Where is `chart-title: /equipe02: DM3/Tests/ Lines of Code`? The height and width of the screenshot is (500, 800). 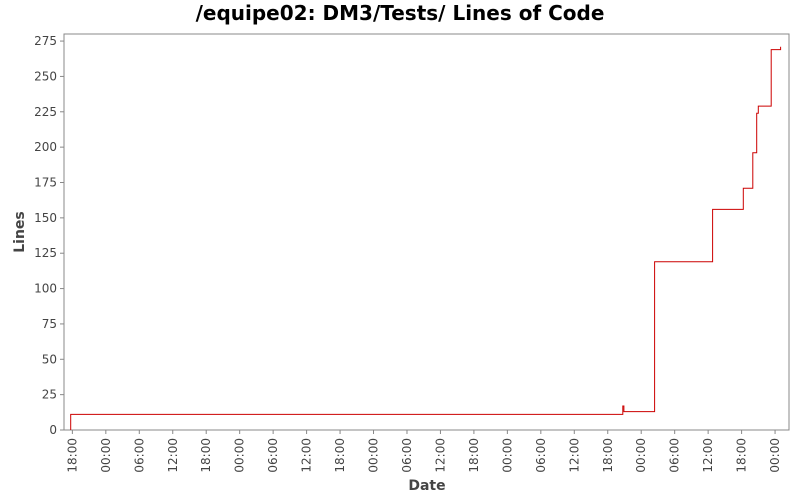
chart-title: /equipe02: DM3/Tests/ Lines of Code is located at coordinates (400, 13).